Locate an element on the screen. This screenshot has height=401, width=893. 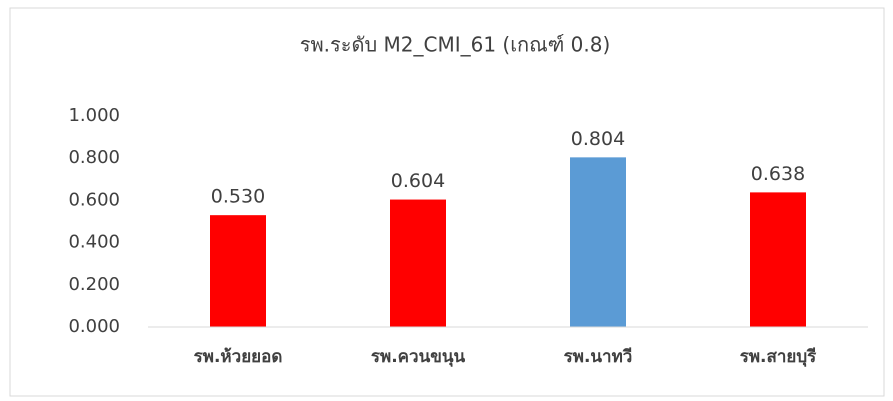
x-tick-label: รพ.ควนขนุน is located at coordinates (418, 357).